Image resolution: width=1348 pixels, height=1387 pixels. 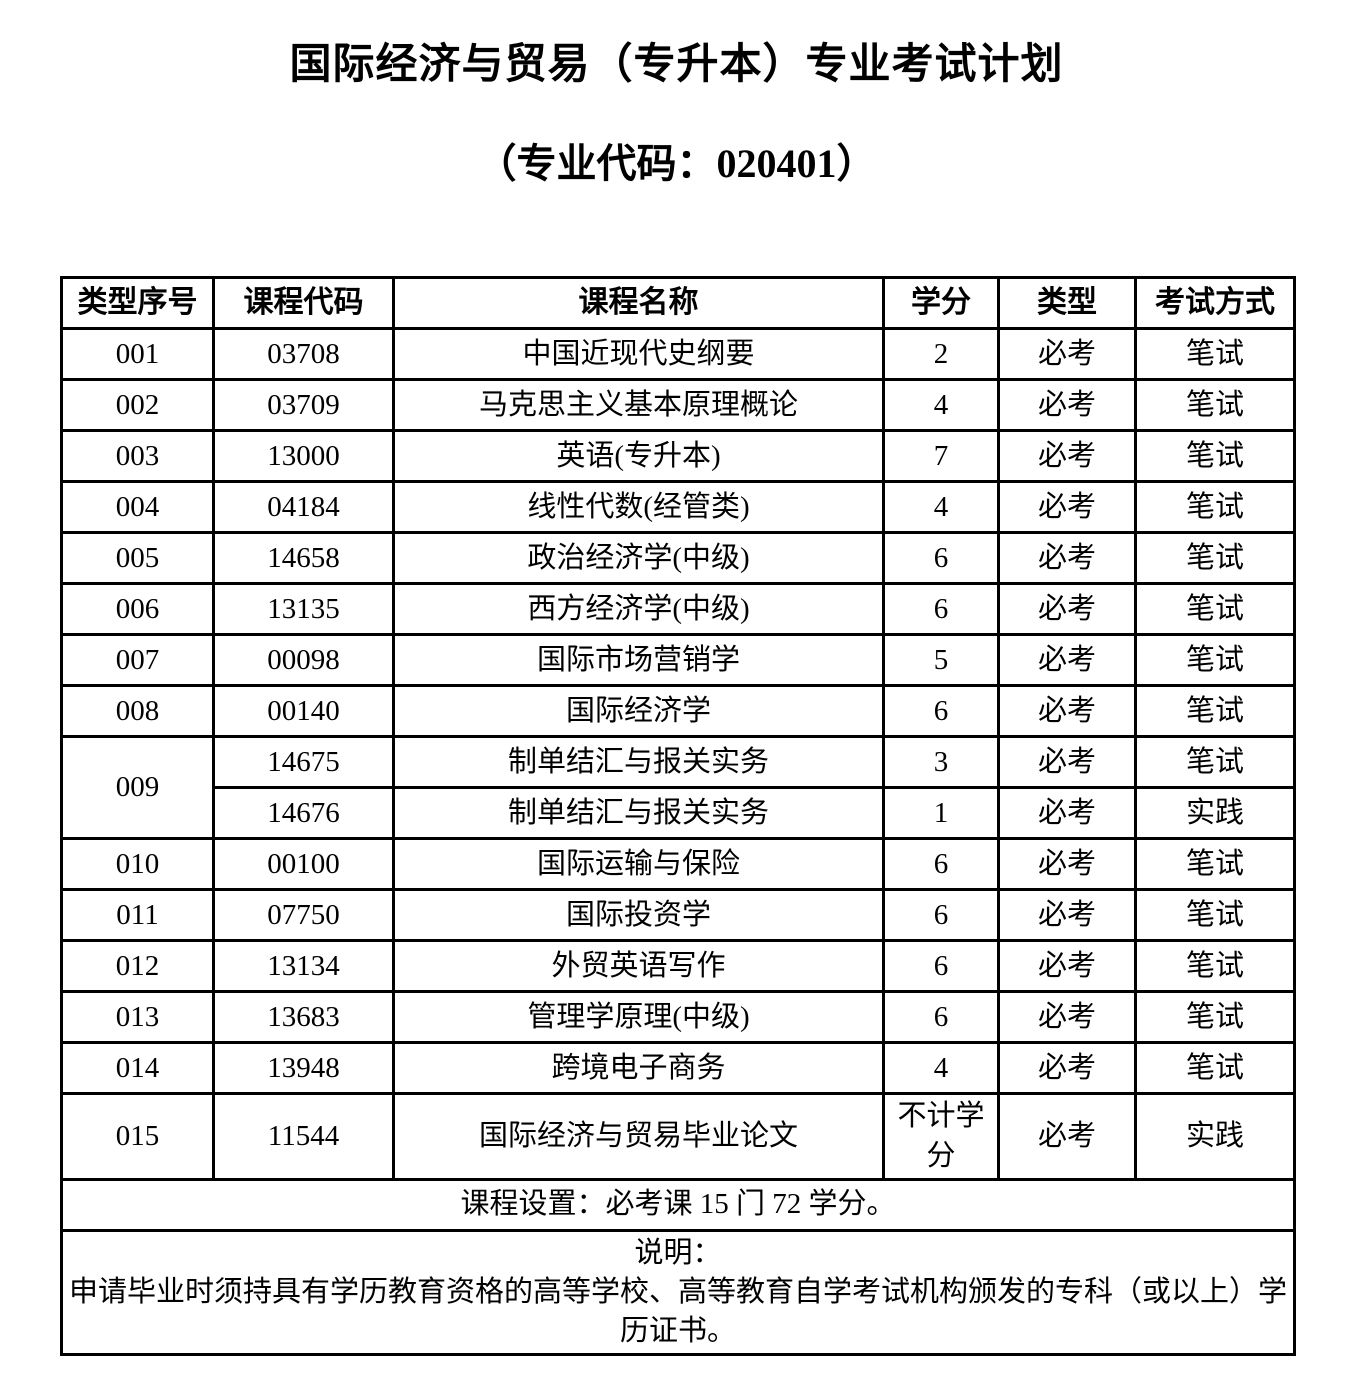 What do you see at coordinates (1067, 303) in the screenshot?
I see `header-type: 类型` at bounding box center [1067, 303].